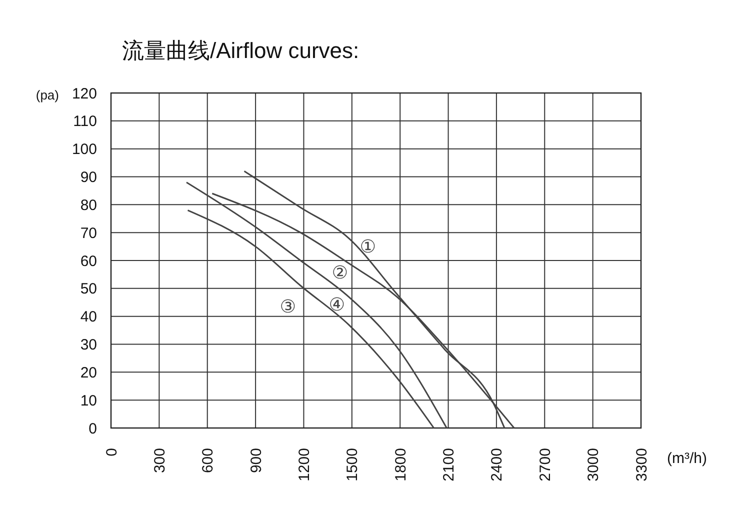  I want to click on x-tick-label: 2100, so click(449, 465).